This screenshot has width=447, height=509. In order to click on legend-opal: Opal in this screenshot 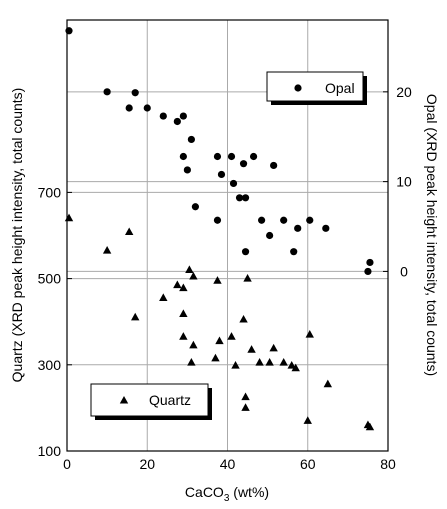, I will do `click(316, 88)`.